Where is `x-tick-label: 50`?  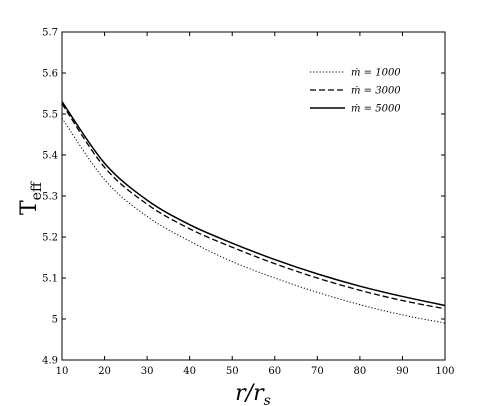
x-tick-label: 50 is located at coordinates (232, 371).